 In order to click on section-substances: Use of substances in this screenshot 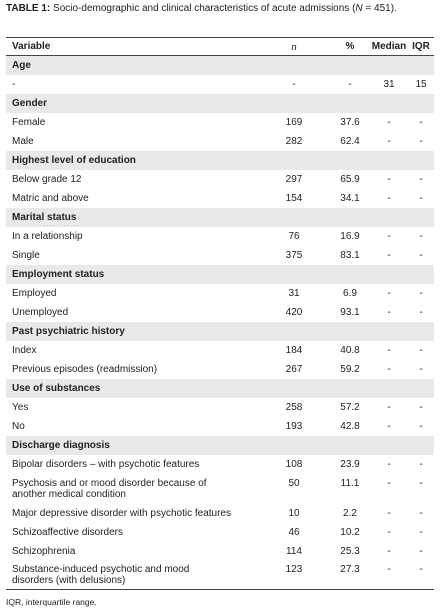, I will do `click(220, 388)`.